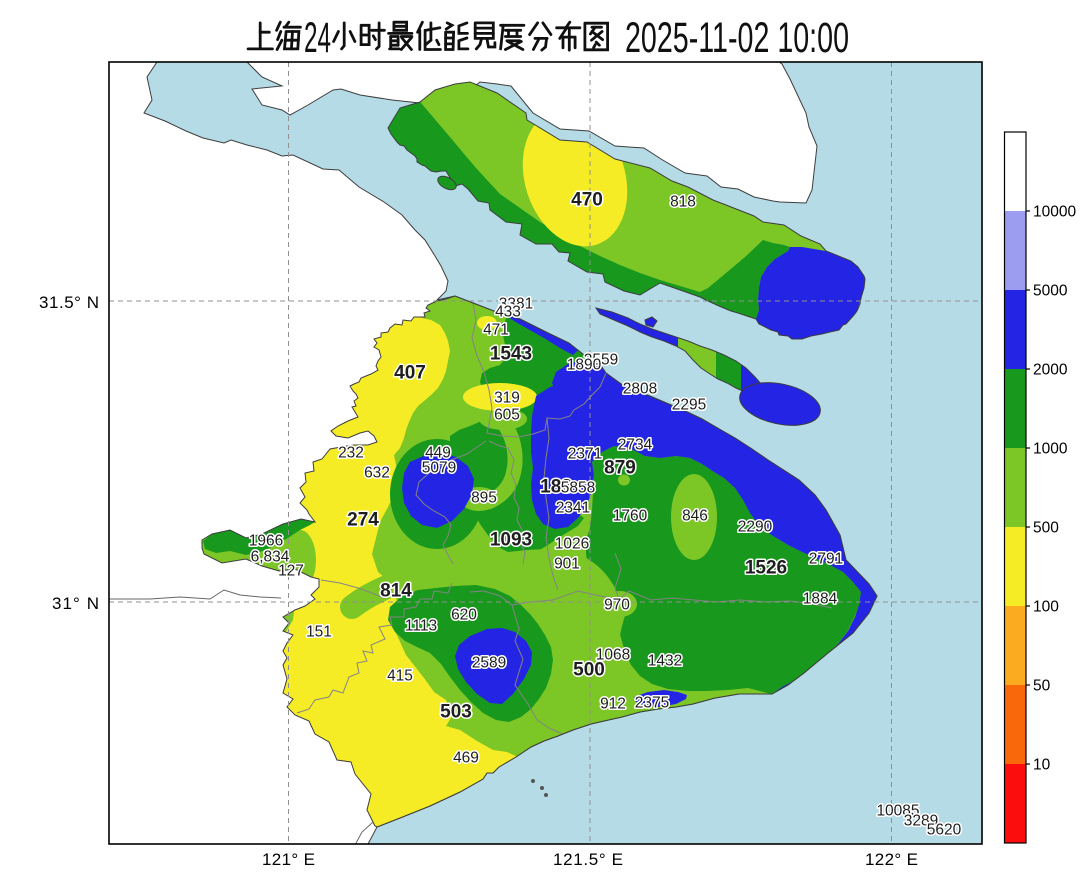 This screenshot has width=1080, height=889. What do you see at coordinates (489, 663) in the screenshot?
I see `svg-text: 2589` at bounding box center [489, 663].